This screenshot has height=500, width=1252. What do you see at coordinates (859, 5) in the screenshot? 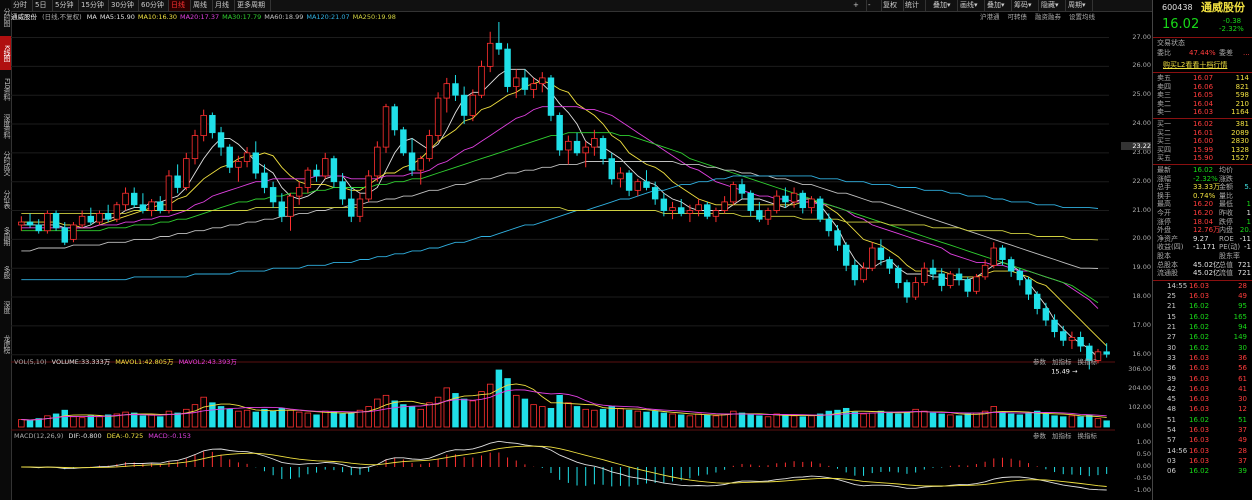
I see `toolbar-tool-0: +` at bounding box center [859, 5].